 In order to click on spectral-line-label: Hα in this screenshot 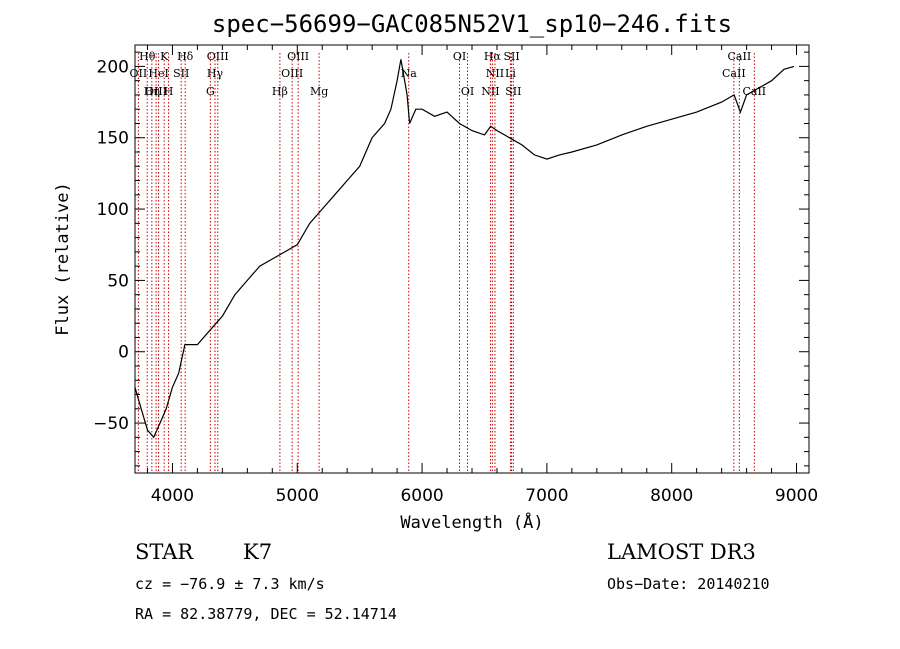, I will do `click(493, 56)`.